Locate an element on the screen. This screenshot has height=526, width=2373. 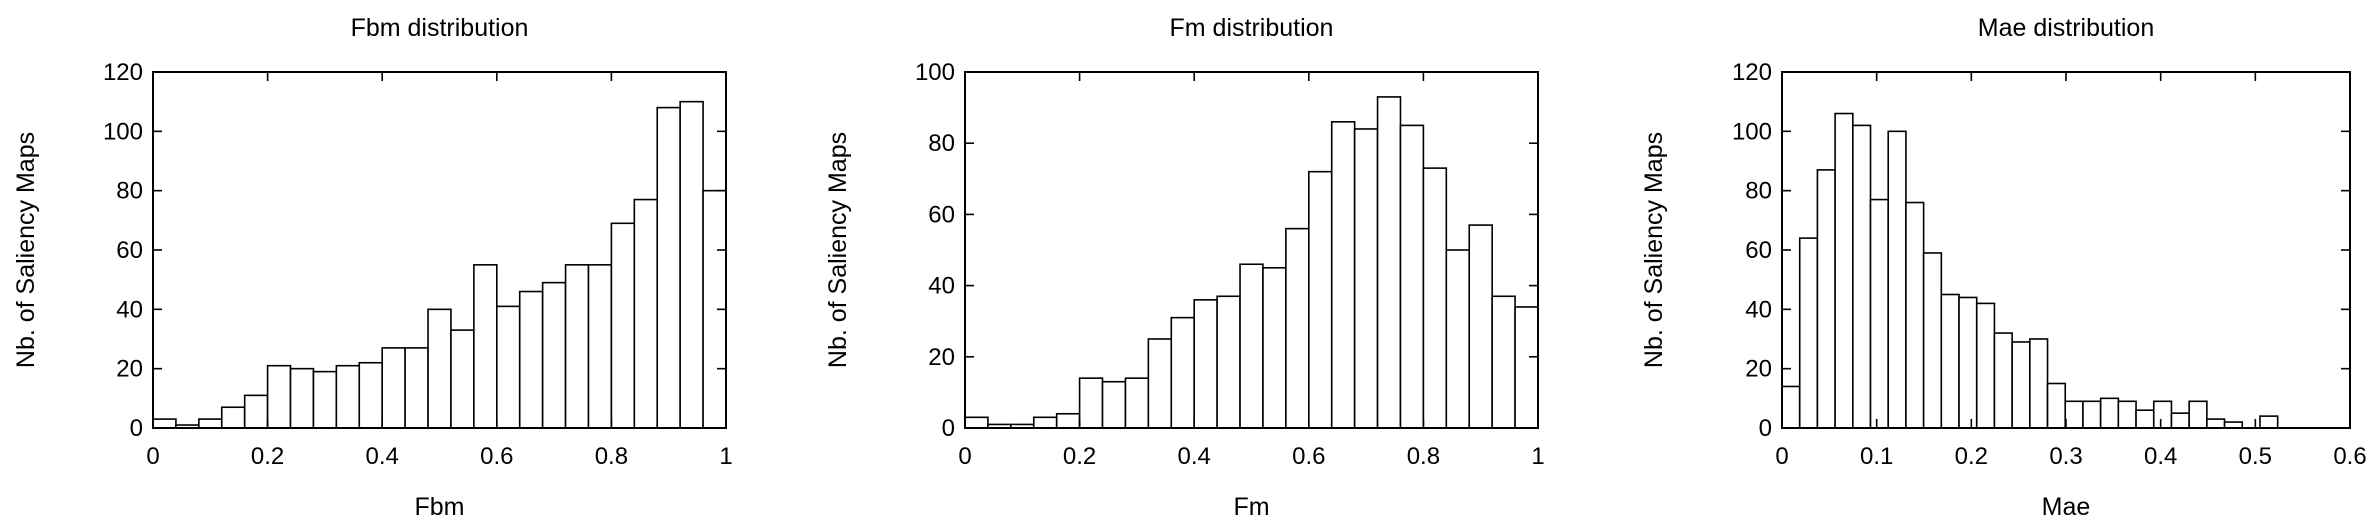
x-tick-label: 0.4 is located at coordinates (382, 456).